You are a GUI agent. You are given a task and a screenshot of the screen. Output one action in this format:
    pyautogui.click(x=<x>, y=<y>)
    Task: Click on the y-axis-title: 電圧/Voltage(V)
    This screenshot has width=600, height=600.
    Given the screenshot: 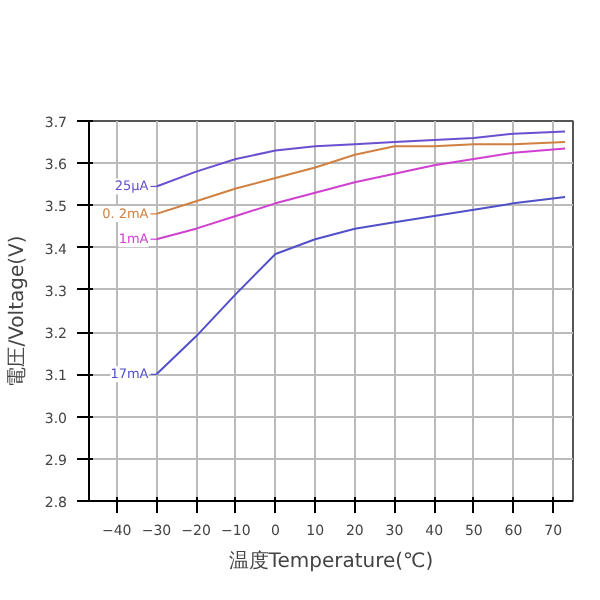 What is the action you would take?
    pyautogui.click(x=17, y=311)
    